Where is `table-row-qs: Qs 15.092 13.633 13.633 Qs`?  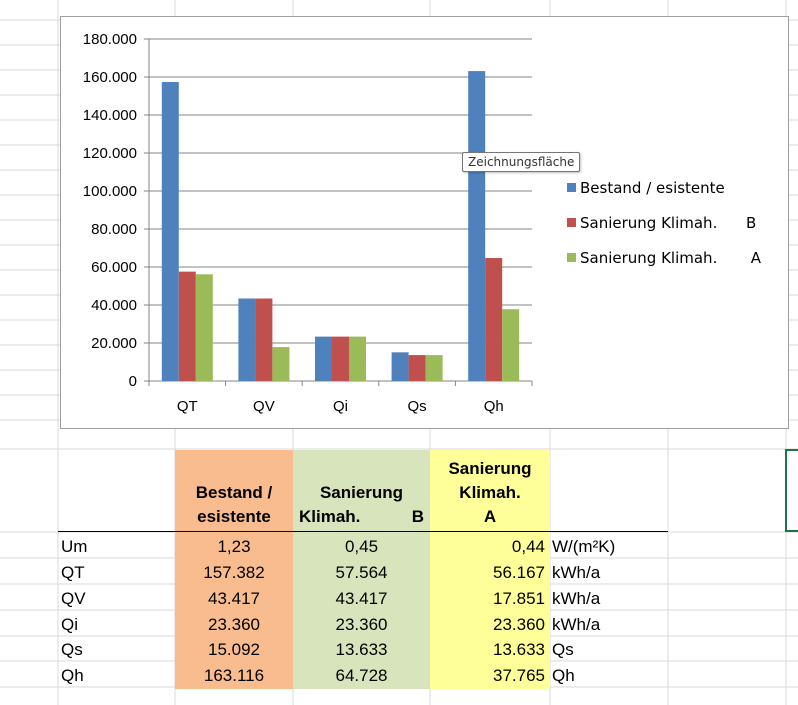
table-row-qs: Qs 15.092 13.633 13.633 Qs is located at coordinates (340, 650).